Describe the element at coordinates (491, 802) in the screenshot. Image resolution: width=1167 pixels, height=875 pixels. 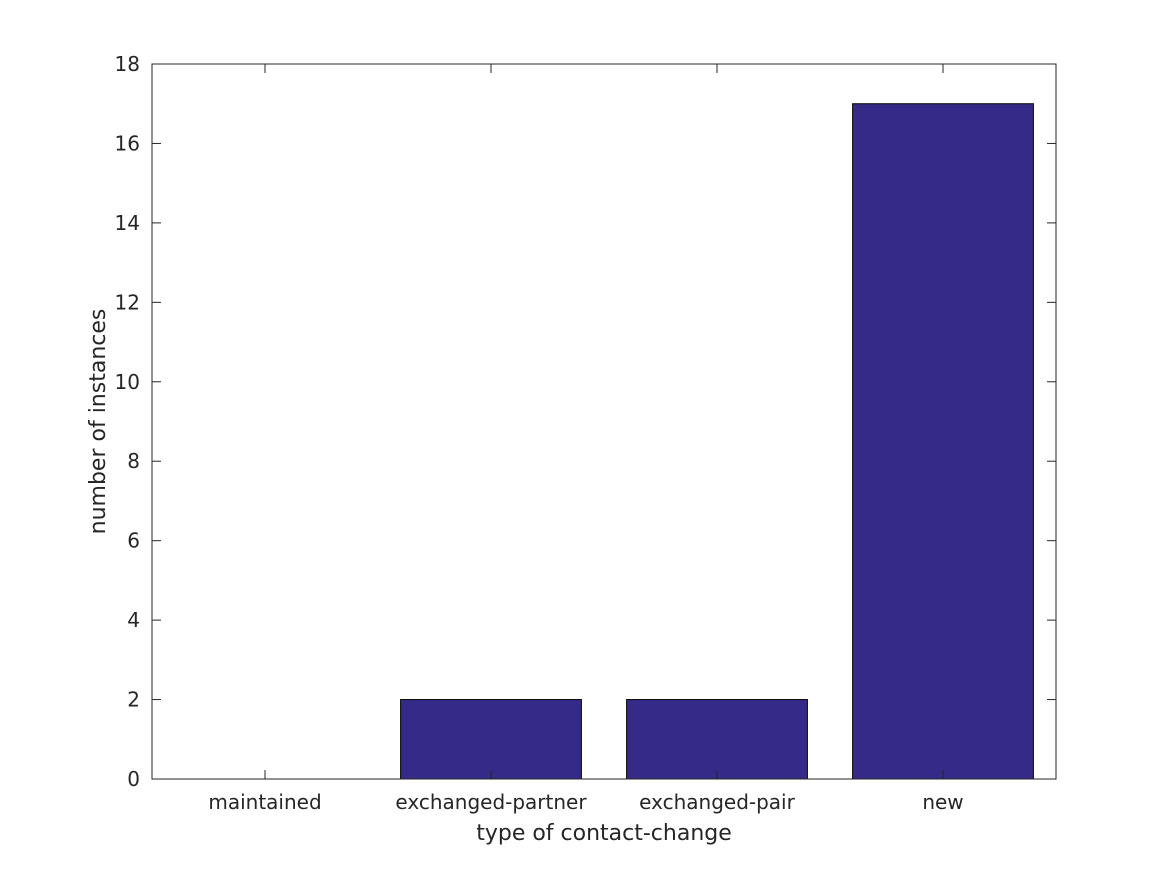
I see `x-tick-label: exchanged-partner` at that location.